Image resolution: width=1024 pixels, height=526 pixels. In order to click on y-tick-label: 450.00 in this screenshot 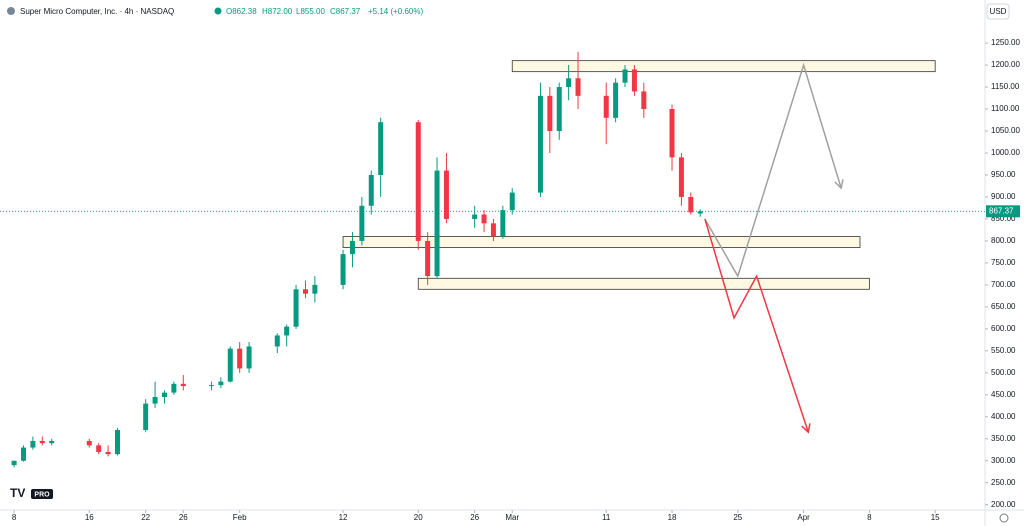, I will do `click(1003, 394)`.